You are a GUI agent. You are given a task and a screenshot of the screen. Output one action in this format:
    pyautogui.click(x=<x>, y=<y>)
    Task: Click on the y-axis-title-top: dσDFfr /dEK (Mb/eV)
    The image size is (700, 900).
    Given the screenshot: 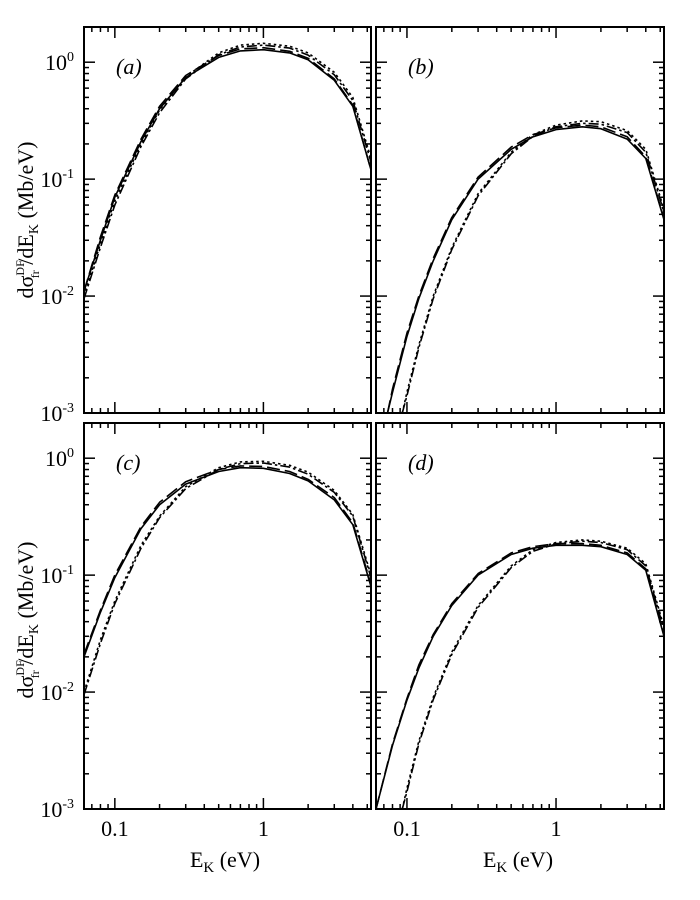 What is the action you would take?
    pyautogui.click(x=27, y=220)
    